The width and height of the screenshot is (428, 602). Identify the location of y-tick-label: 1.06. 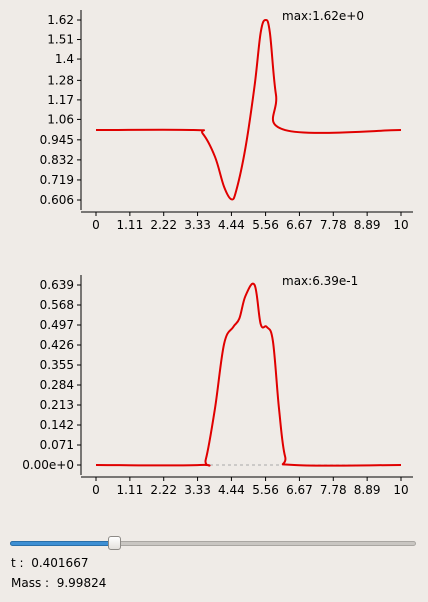
(60, 119).